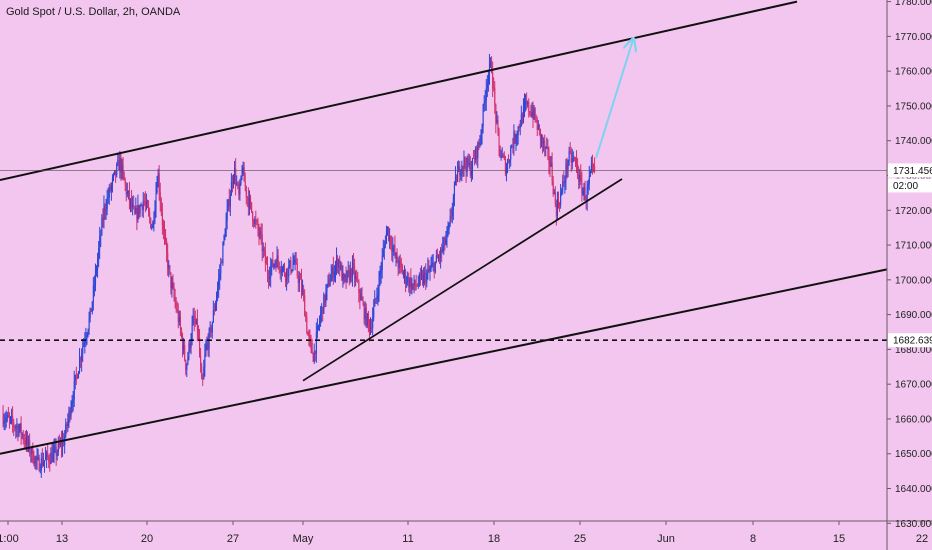 This screenshot has height=550, width=932. I want to click on projection-arrow, so click(614, 99).